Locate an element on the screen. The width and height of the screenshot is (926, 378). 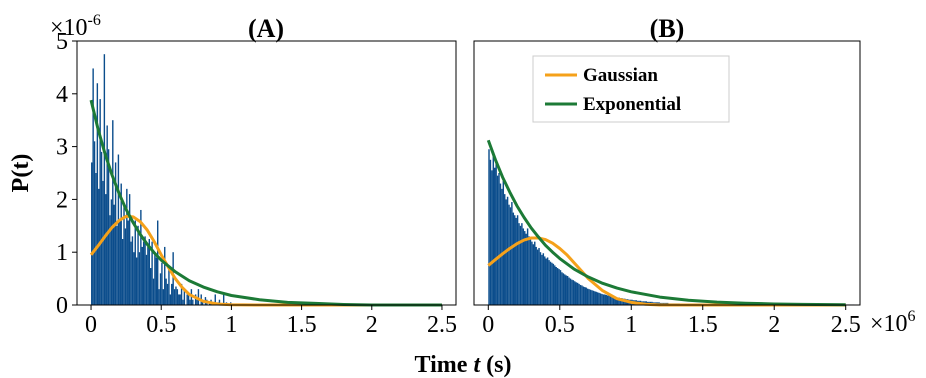
panel-a-y-tick-label: 4 is located at coordinates (62, 95).